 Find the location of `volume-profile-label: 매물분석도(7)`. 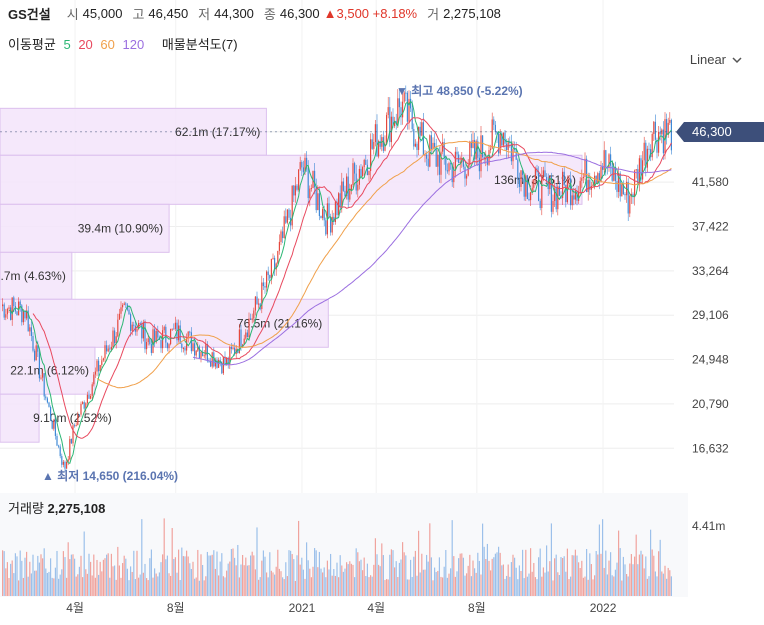

volume-profile-label: 매물분석도(7) is located at coordinates (199, 44).